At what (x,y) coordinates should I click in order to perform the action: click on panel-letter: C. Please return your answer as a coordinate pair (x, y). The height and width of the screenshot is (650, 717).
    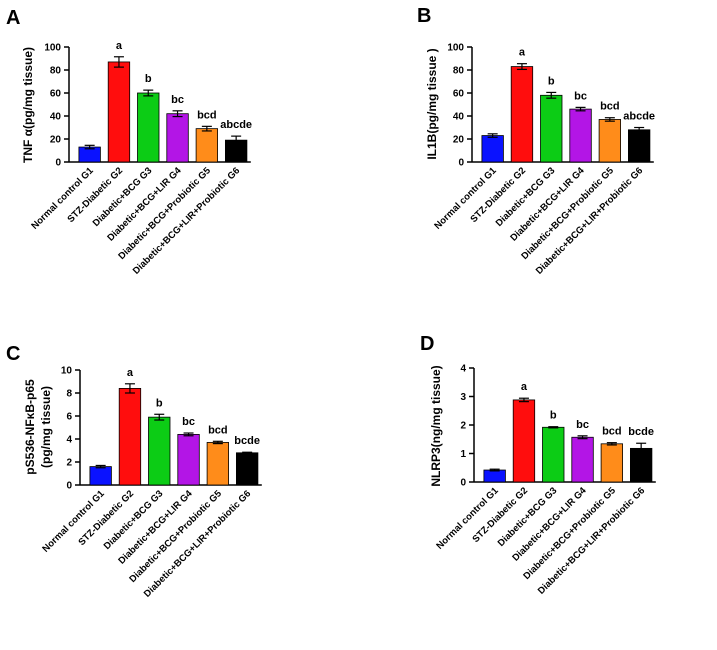
    Looking at the image, I should click on (13, 354).